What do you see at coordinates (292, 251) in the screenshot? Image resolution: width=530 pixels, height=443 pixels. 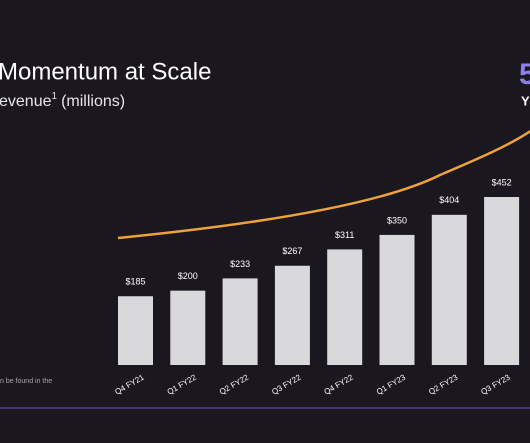 I see `value-label: $267` at bounding box center [292, 251].